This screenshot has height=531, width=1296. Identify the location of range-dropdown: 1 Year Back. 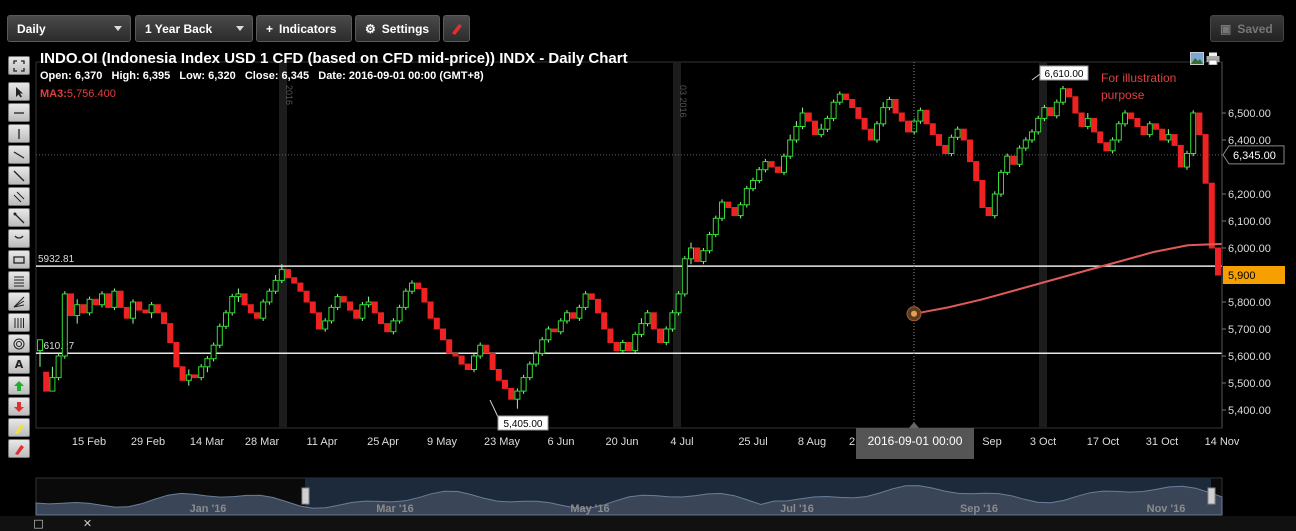
(194, 28).